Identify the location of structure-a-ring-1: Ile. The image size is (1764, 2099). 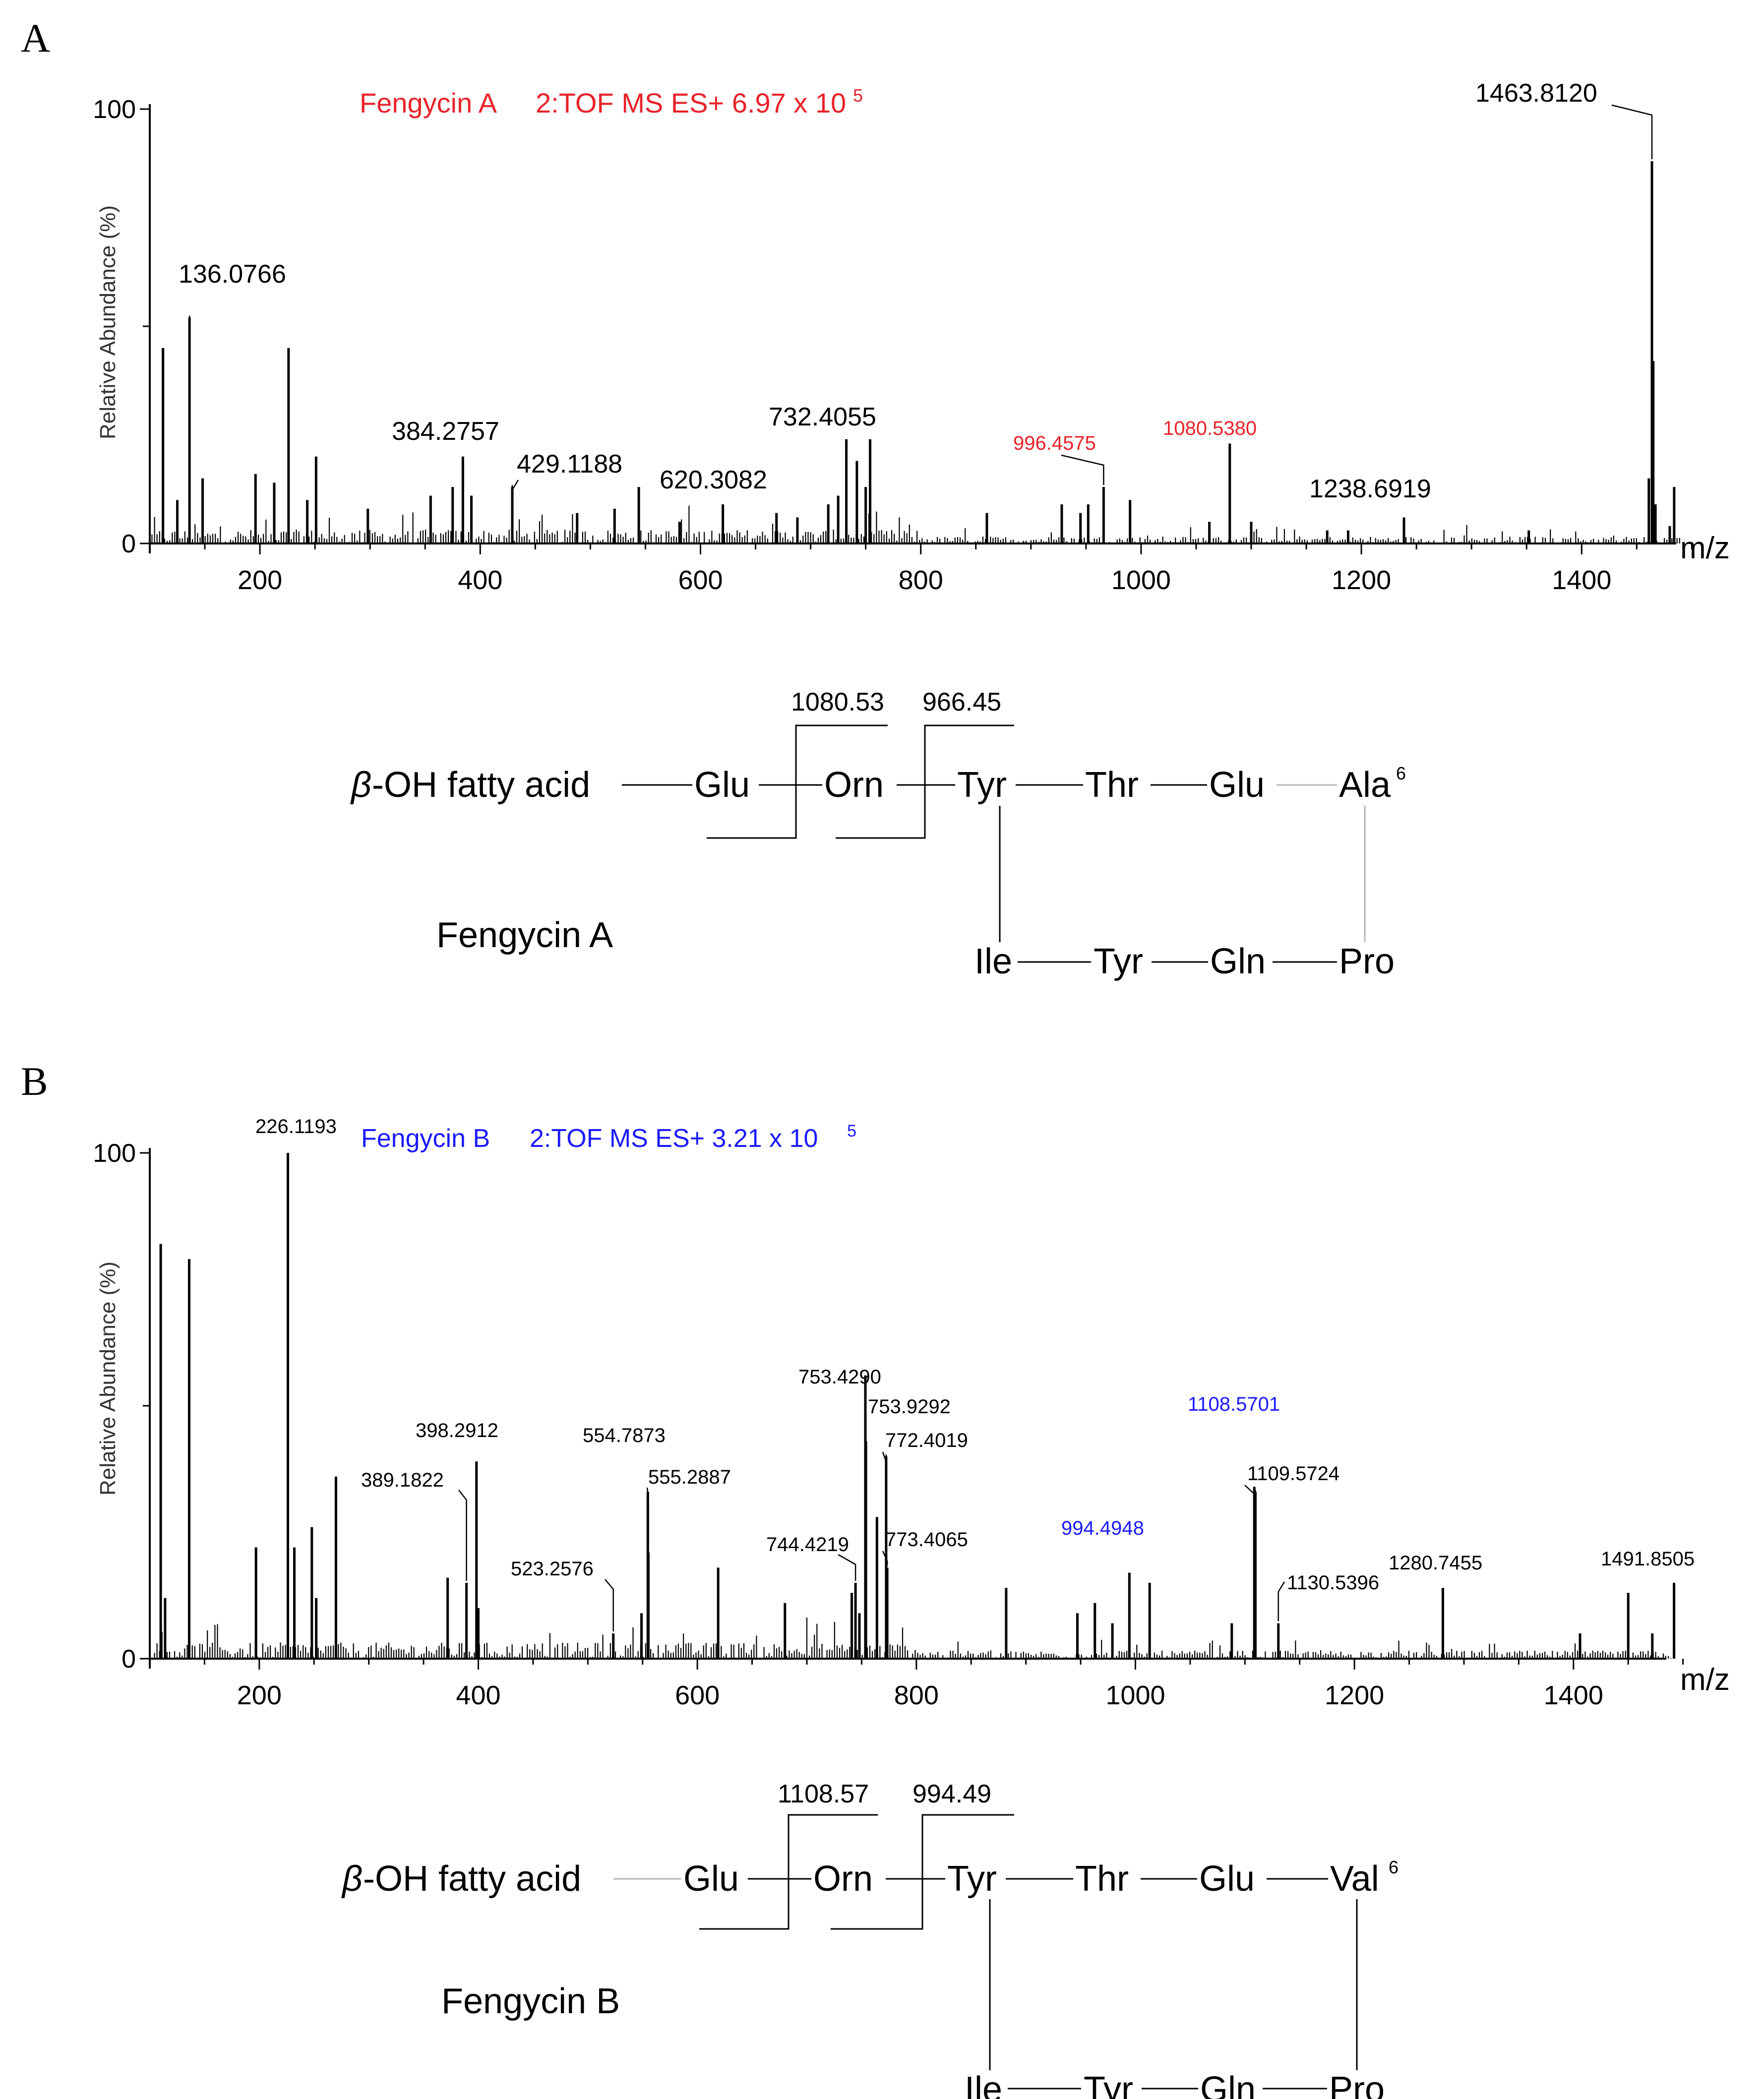
(993, 961).